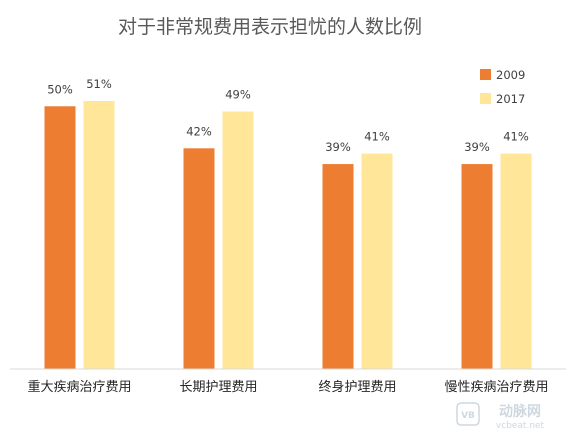 The image size is (571, 434). Describe the element at coordinates (199, 131) in the screenshot. I see `data-label-2009-1: 42%` at that location.